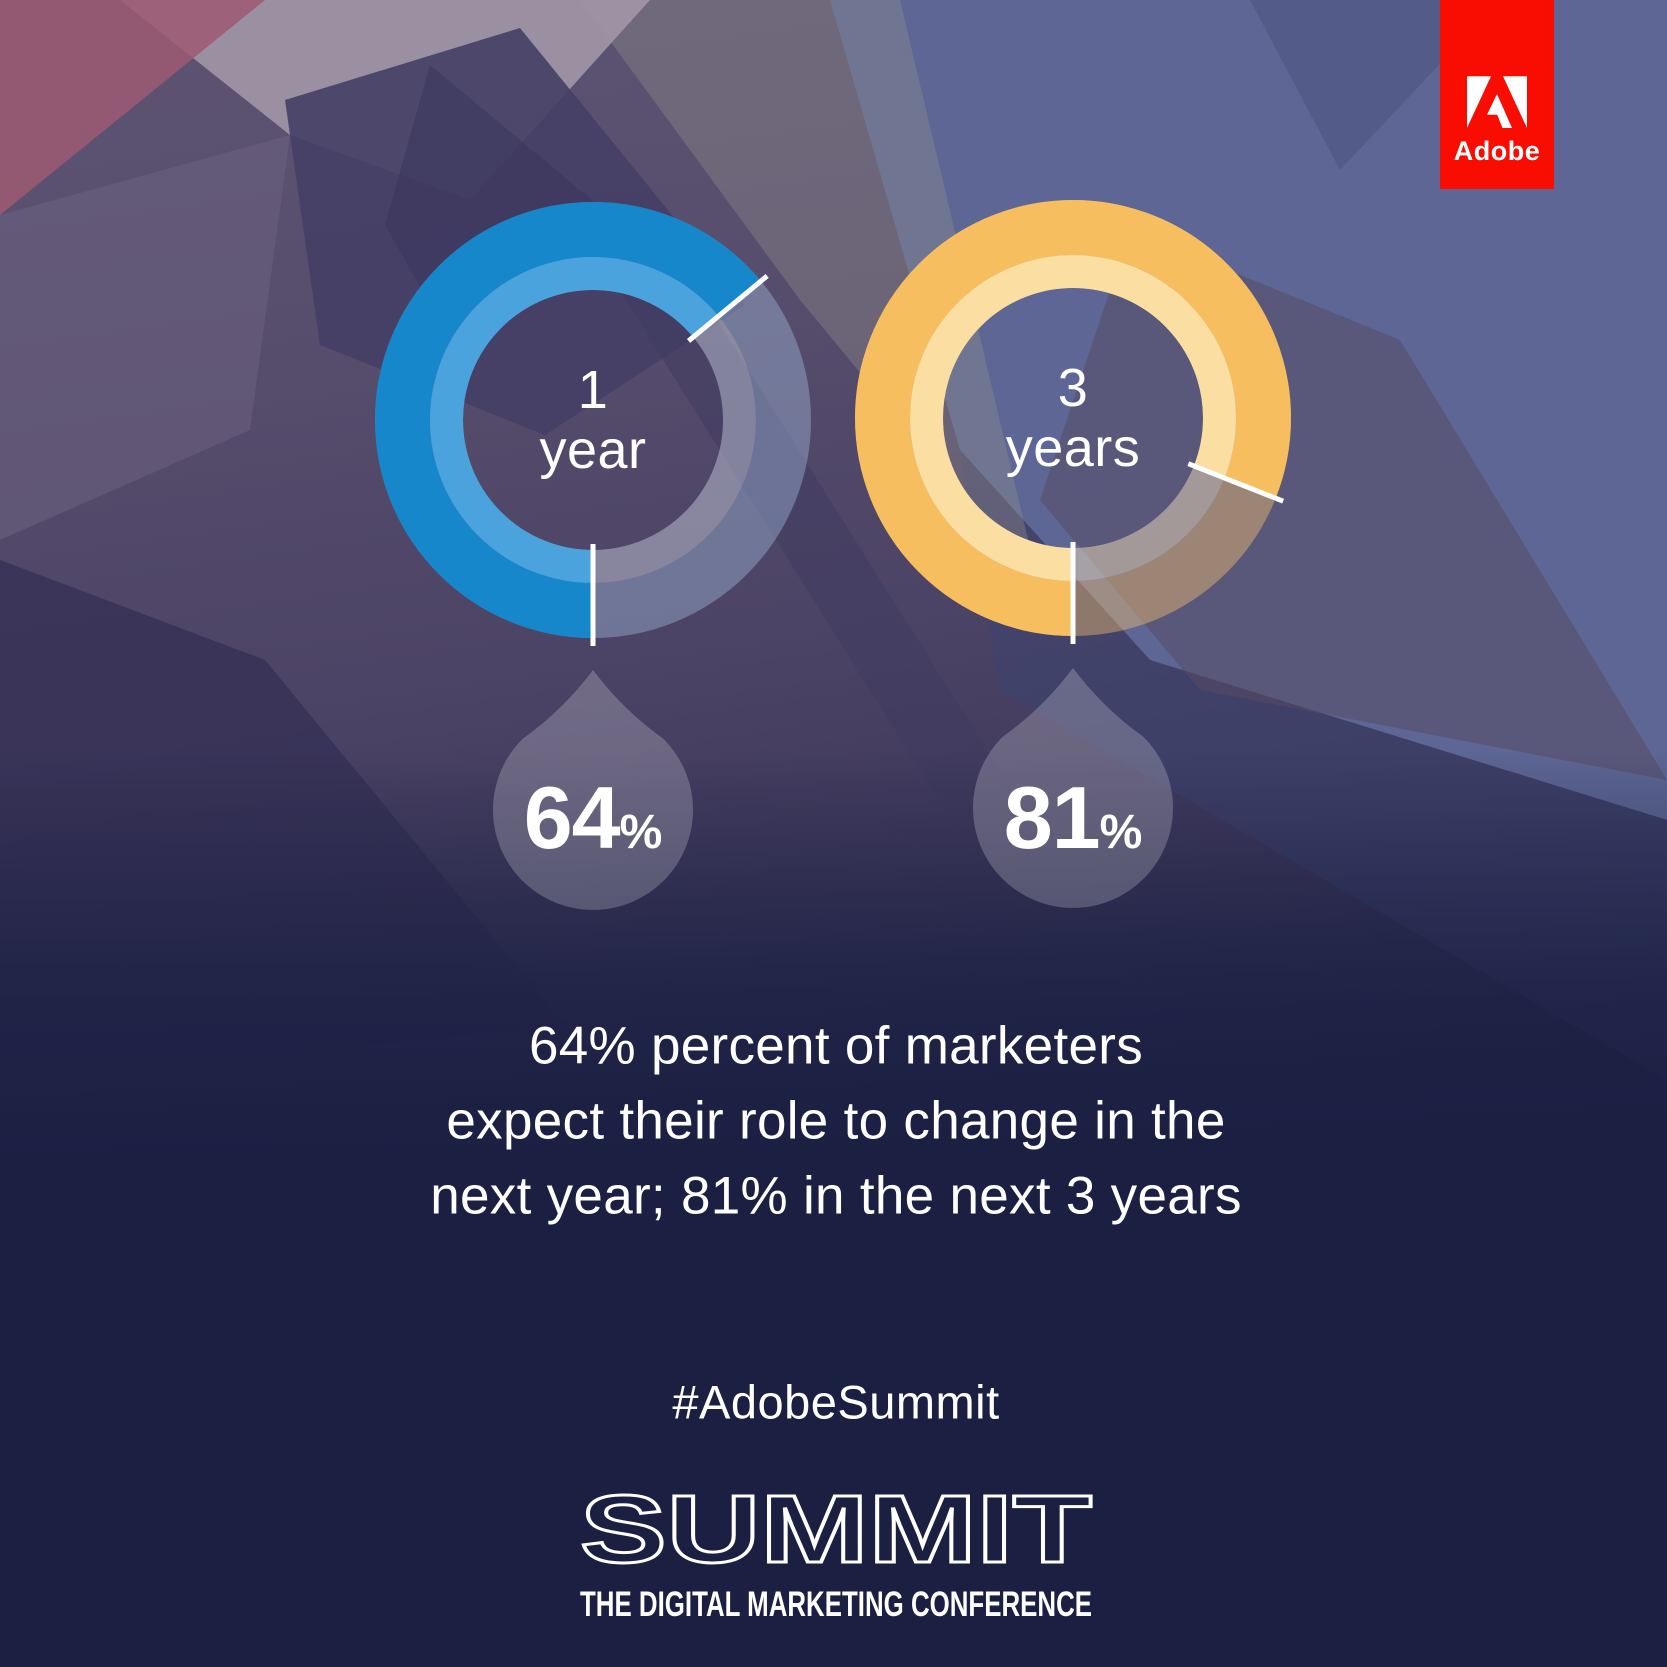  What do you see at coordinates (572, 817) in the screenshot?
I see `drop-value-1-number: 64` at bounding box center [572, 817].